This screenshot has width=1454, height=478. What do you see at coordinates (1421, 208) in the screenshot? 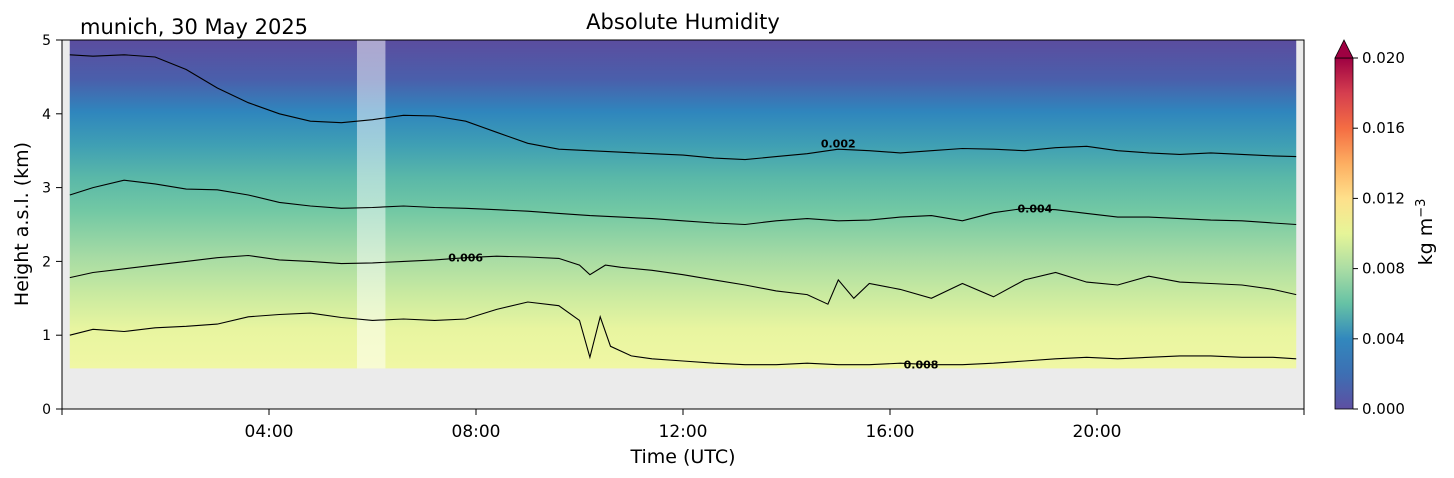
I see `colorbar-label-exponent: −3` at bounding box center [1421, 208].